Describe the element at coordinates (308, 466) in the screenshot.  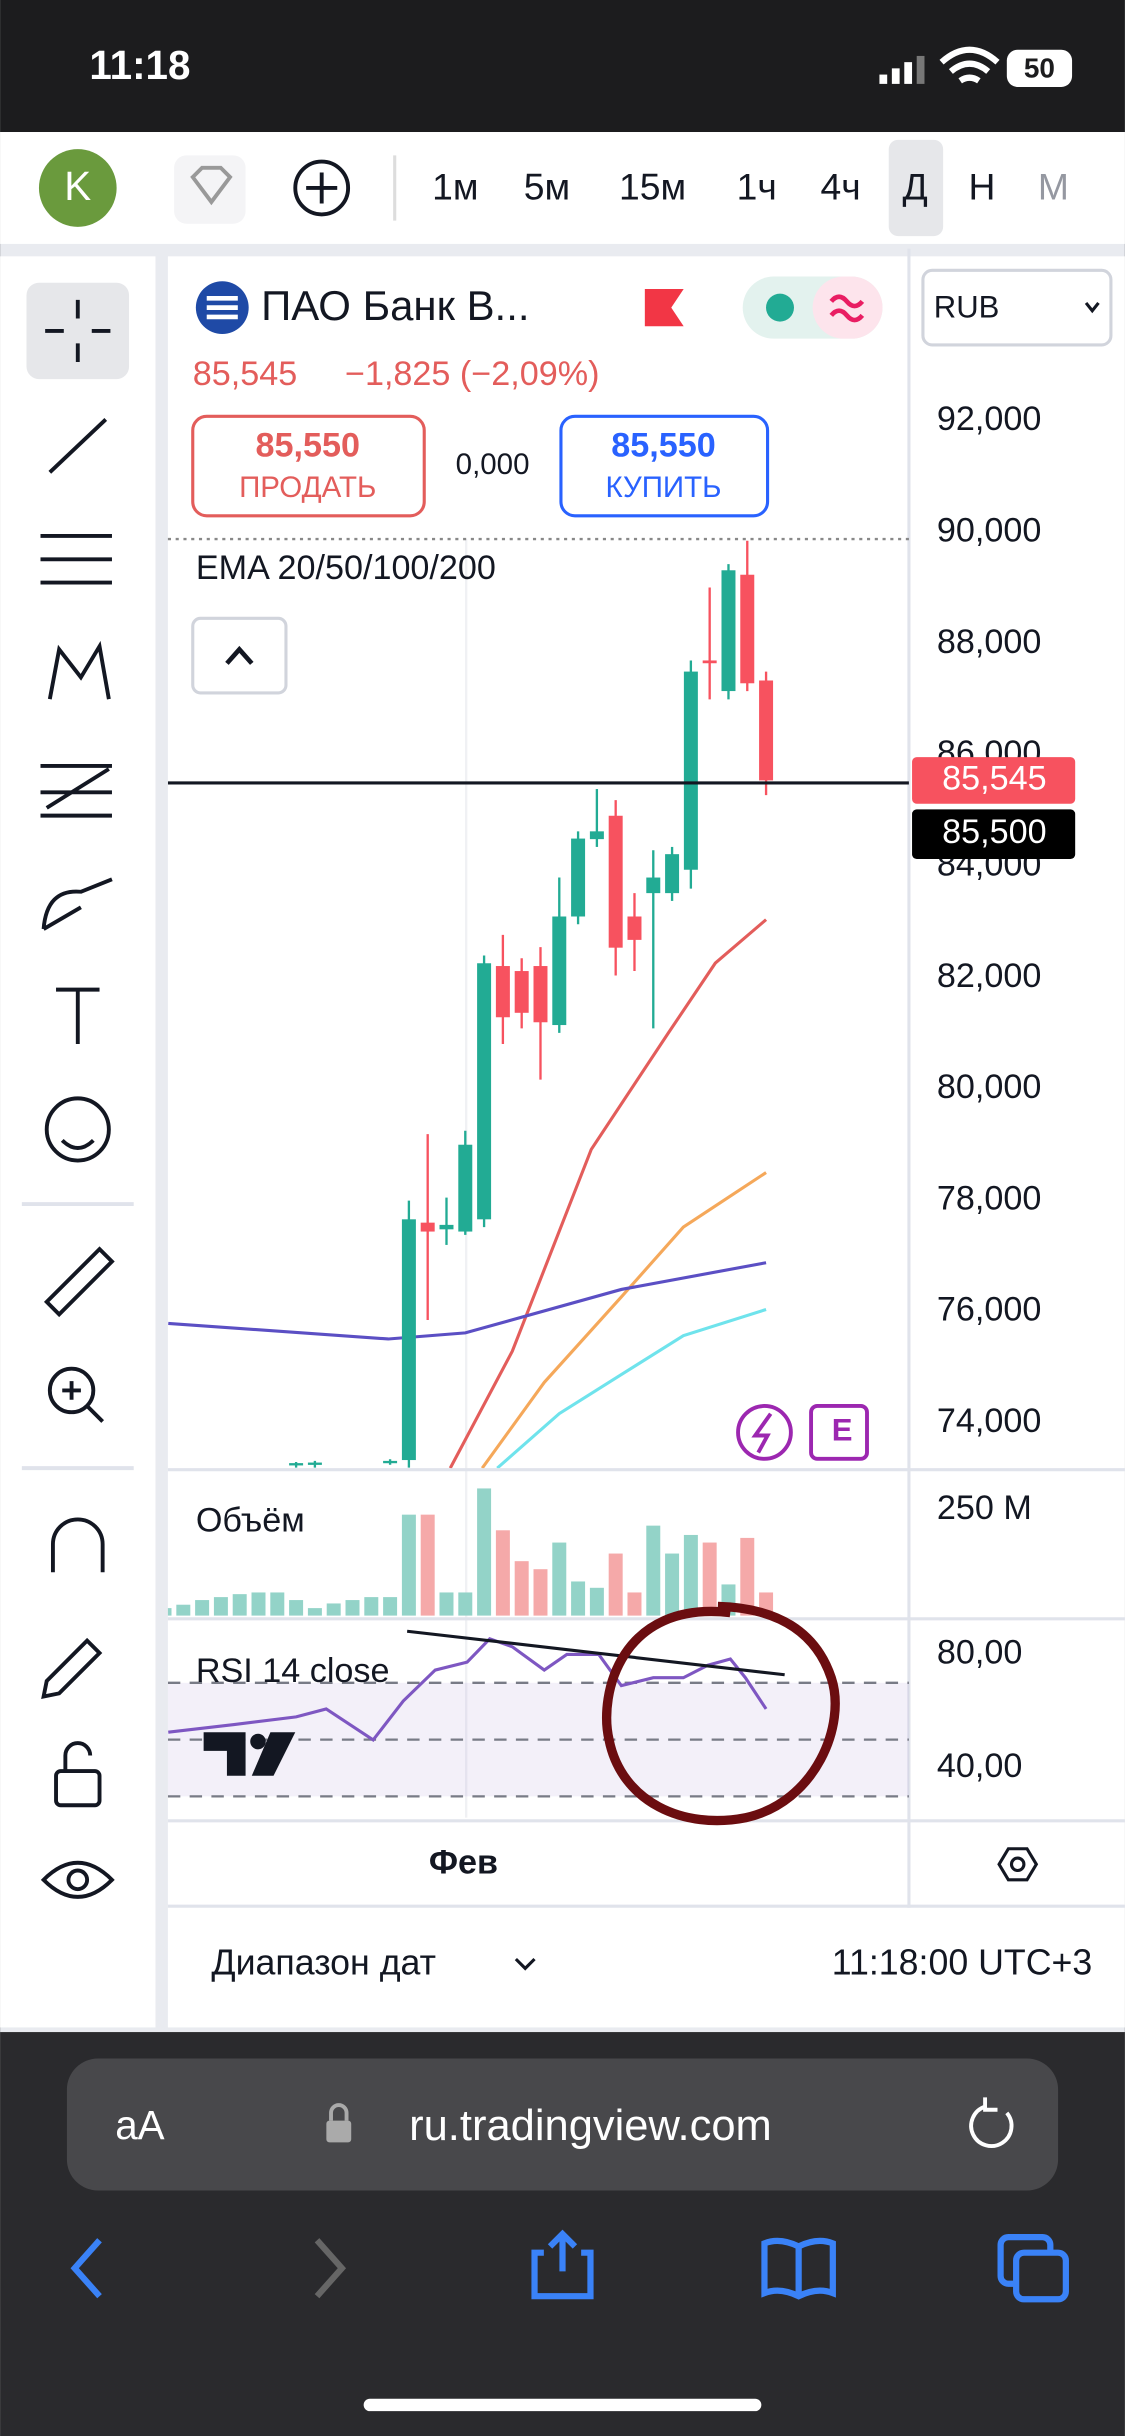
I see `sell-button` at that location.